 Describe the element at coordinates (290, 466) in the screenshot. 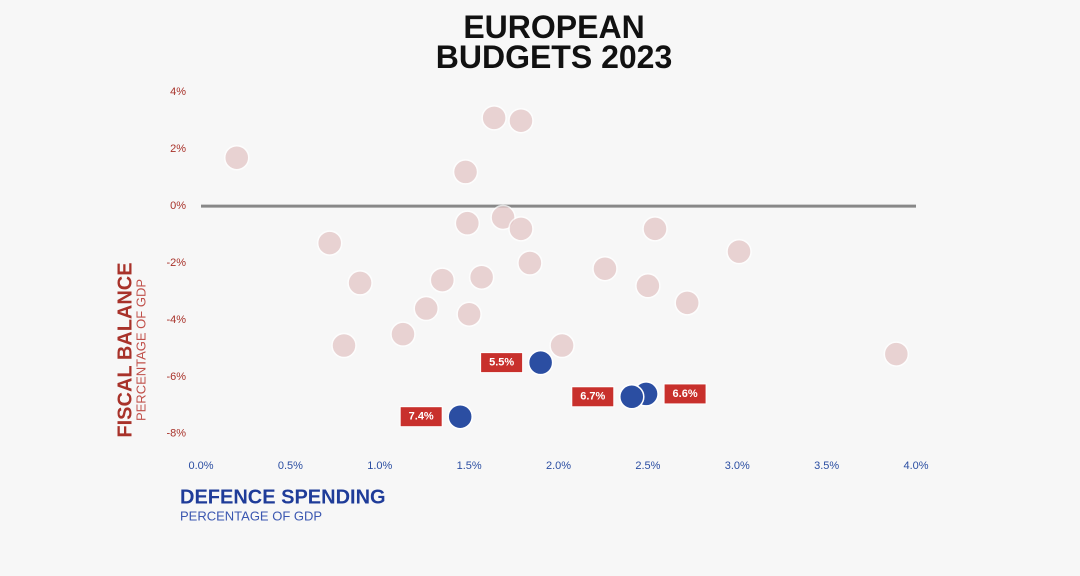

I see `x-tick-label: 0.5%` at that location.